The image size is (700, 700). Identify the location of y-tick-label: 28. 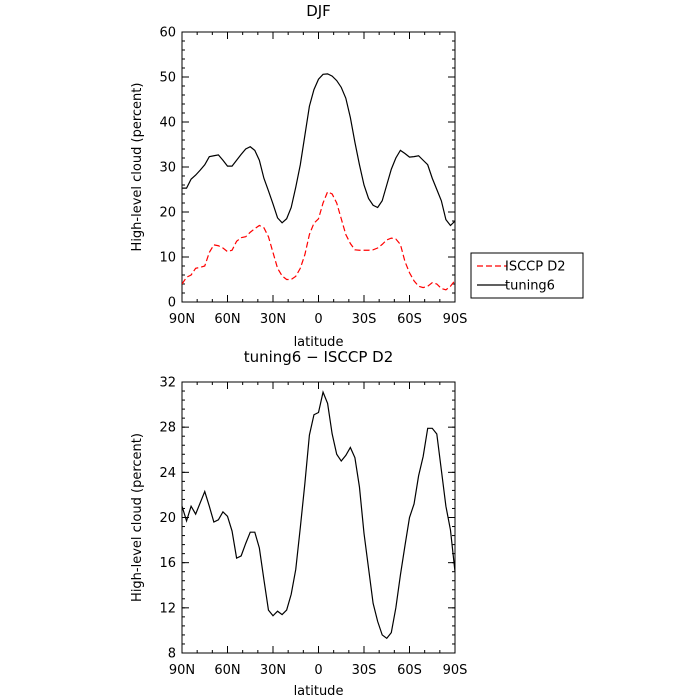
(167, 428).